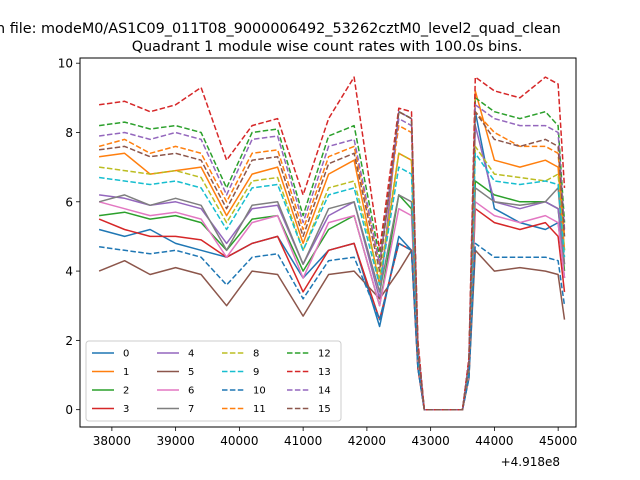 The height and width of the screenshot is (480, 640). I want to click on x-tick-label: 41000, so click(303, 441).